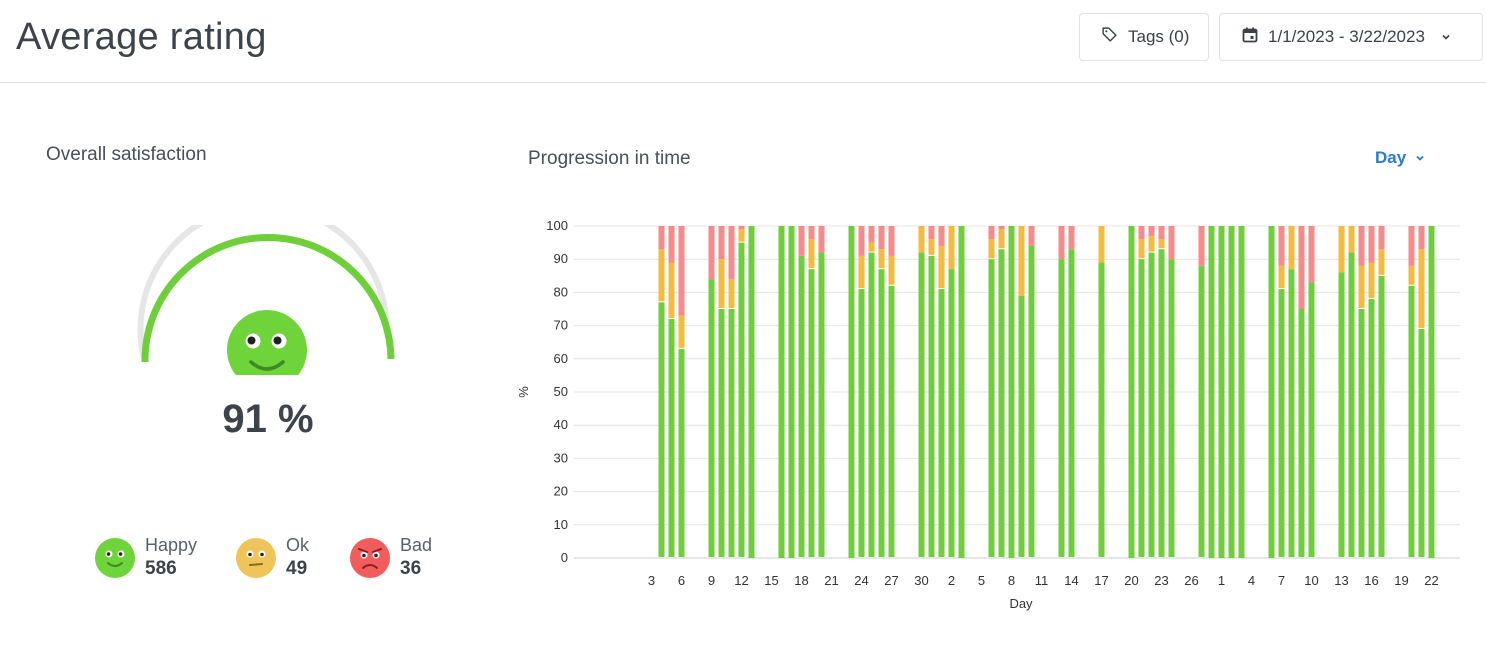  I want to click on progression-title: Progression in time, so click(609, 158).